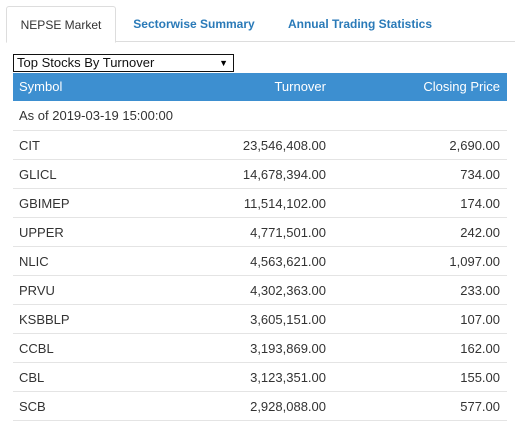 The width and height of the screenshot is (521, 427). I want to click on cell-turnover: 2,928,088.00, so click(288, 406).